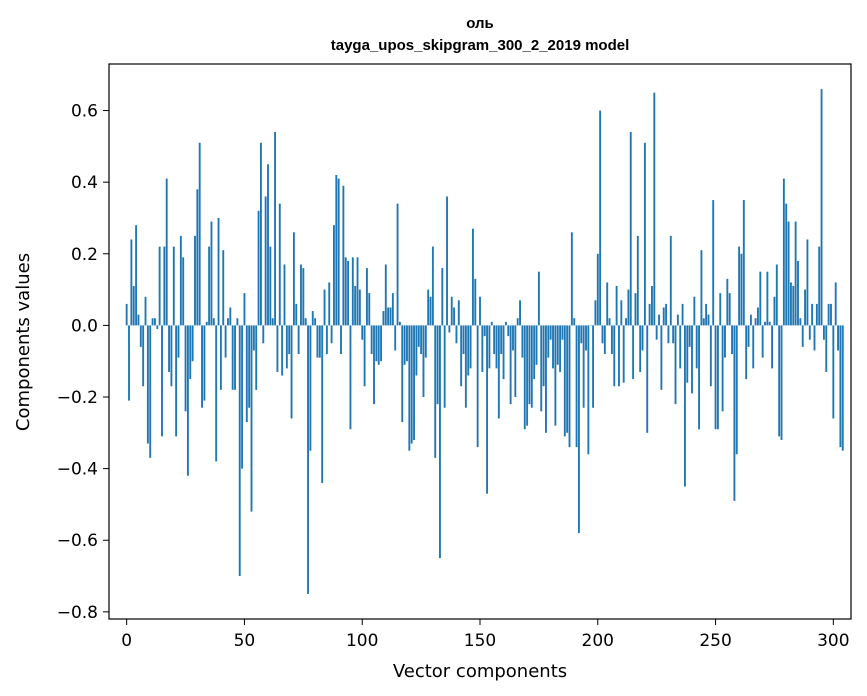  What do you see at coordinates (84, 112) in the screenshot?
I see `y-tick-label: 0.6` at bounding box center [84, 112].